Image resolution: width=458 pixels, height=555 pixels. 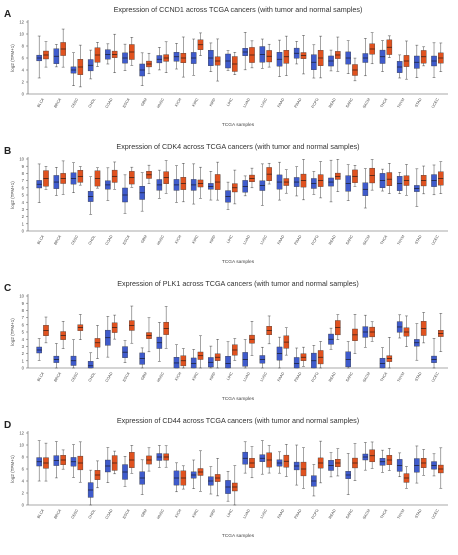 I want to click on box-normal-kirp, so click(x=211, y=357).